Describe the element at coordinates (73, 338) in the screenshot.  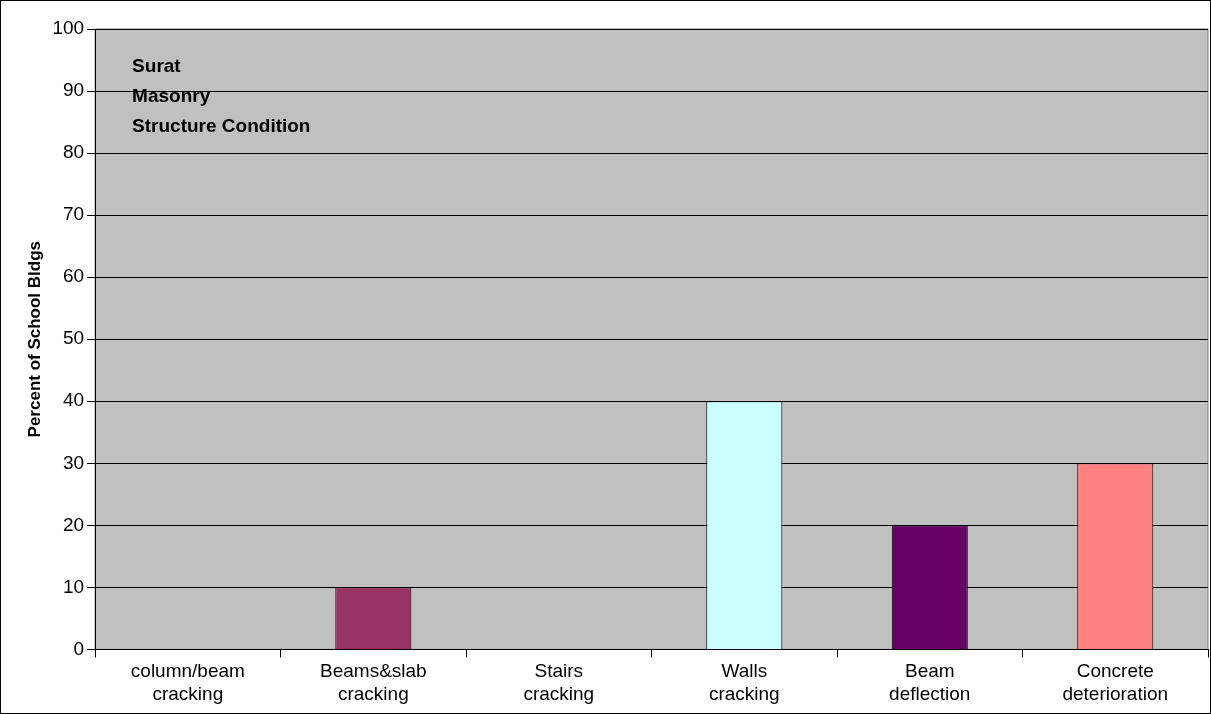
I see `y-tick-label: 50` at that location.